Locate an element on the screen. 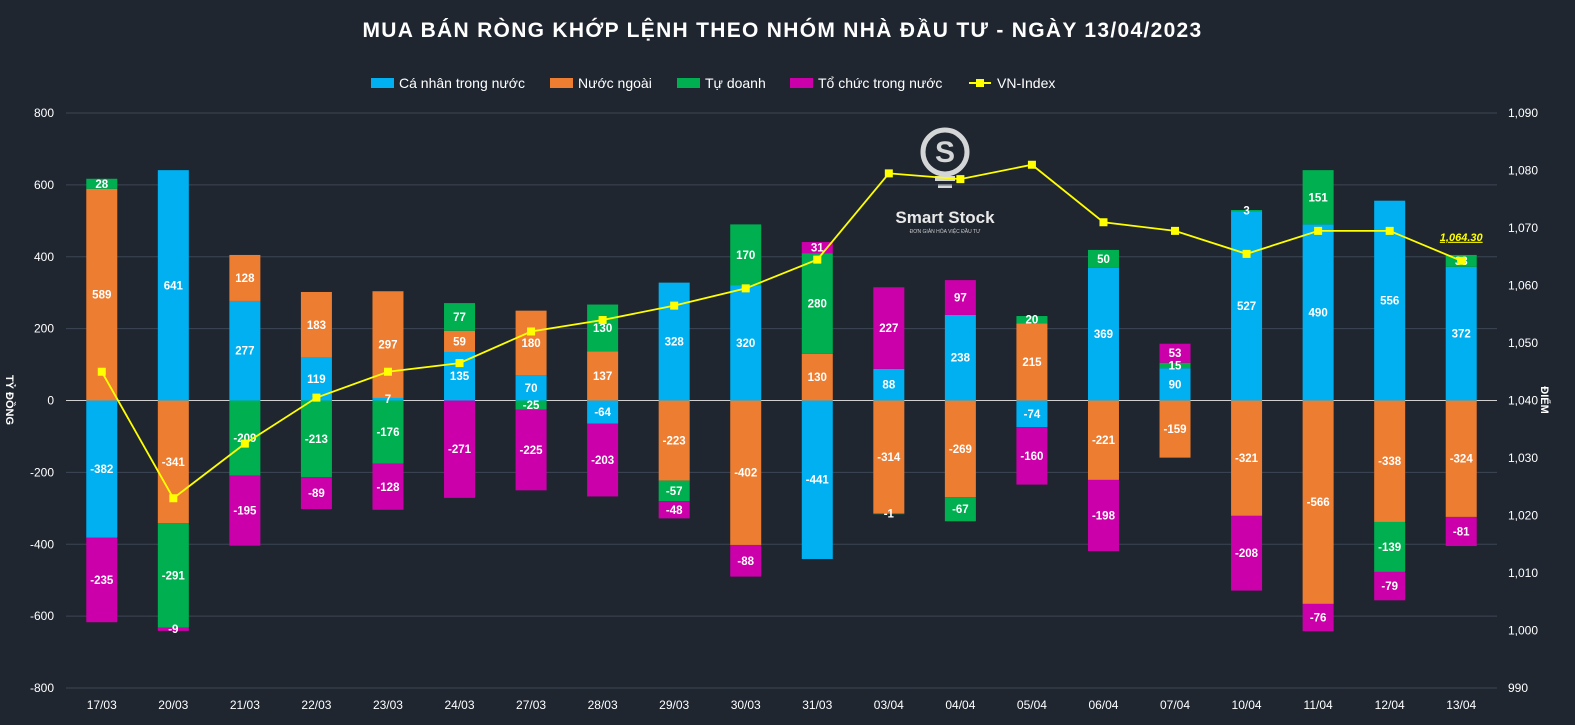  legend-item: Tự doanh is located at coordinates (721, 83).